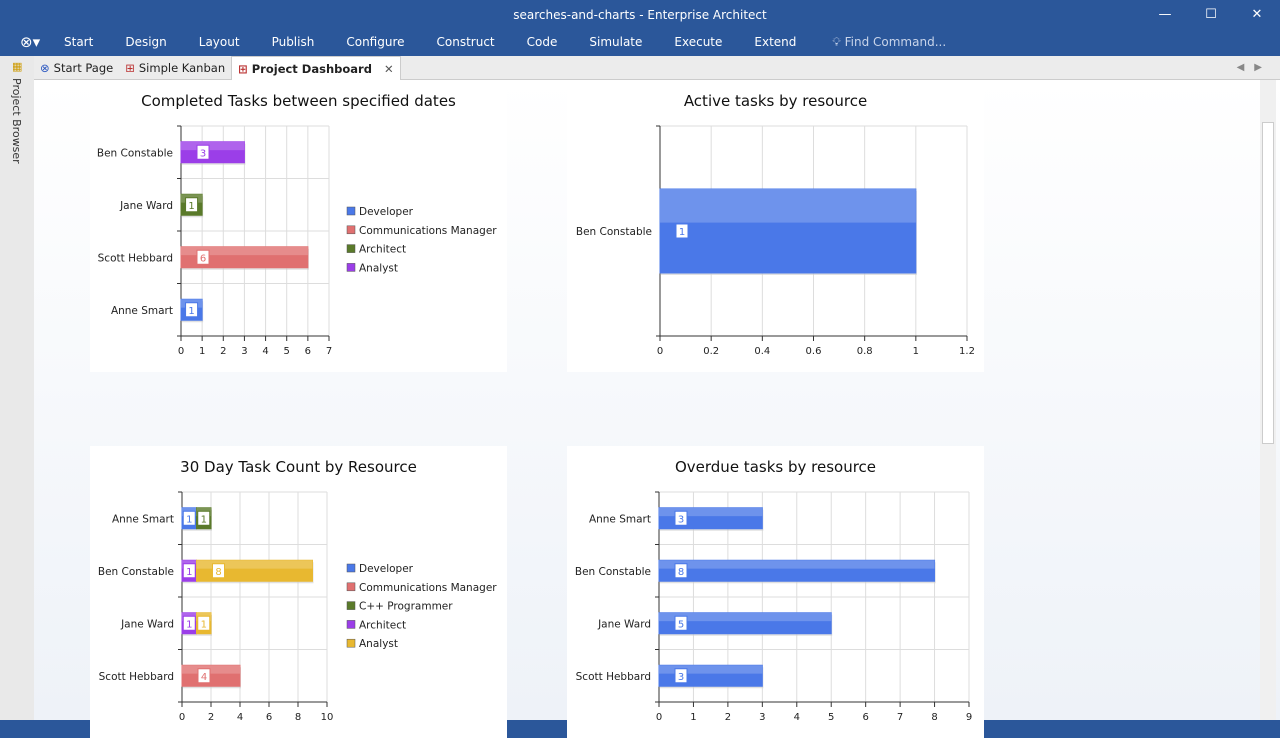 The width and height of the screenshot is (1280, 738). Describe the element at coordinates (30, 42) in the screenshot. I see `app-logo-icon: ⊗▾` at that location.